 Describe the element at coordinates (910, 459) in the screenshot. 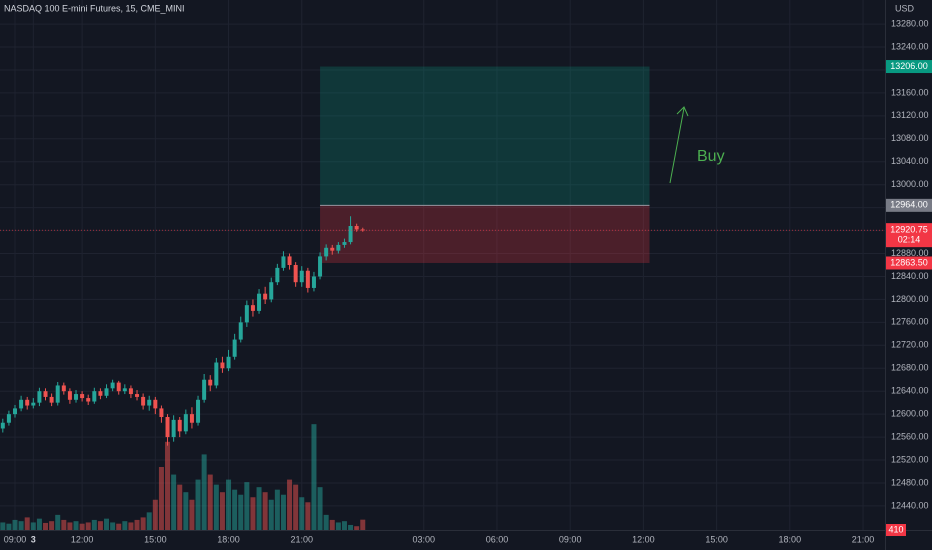

I see `y-tick-label: 12520.00` at that location.